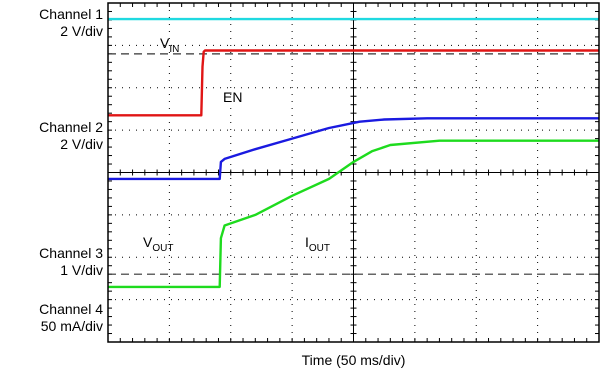  Describe the element at coordinates (81, 31) in the screenshot. I see `channel-1-scale: 2 V/div` at that location.